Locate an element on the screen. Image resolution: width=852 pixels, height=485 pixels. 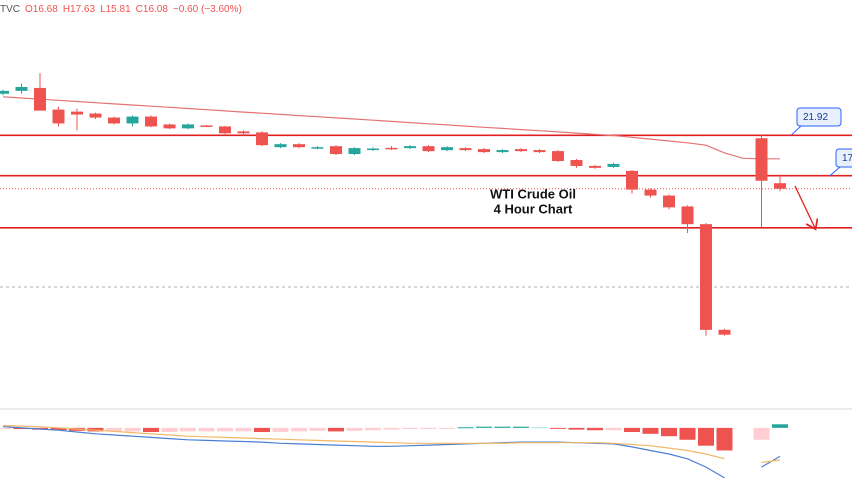
signal-line is located at coordinates (391, 443).